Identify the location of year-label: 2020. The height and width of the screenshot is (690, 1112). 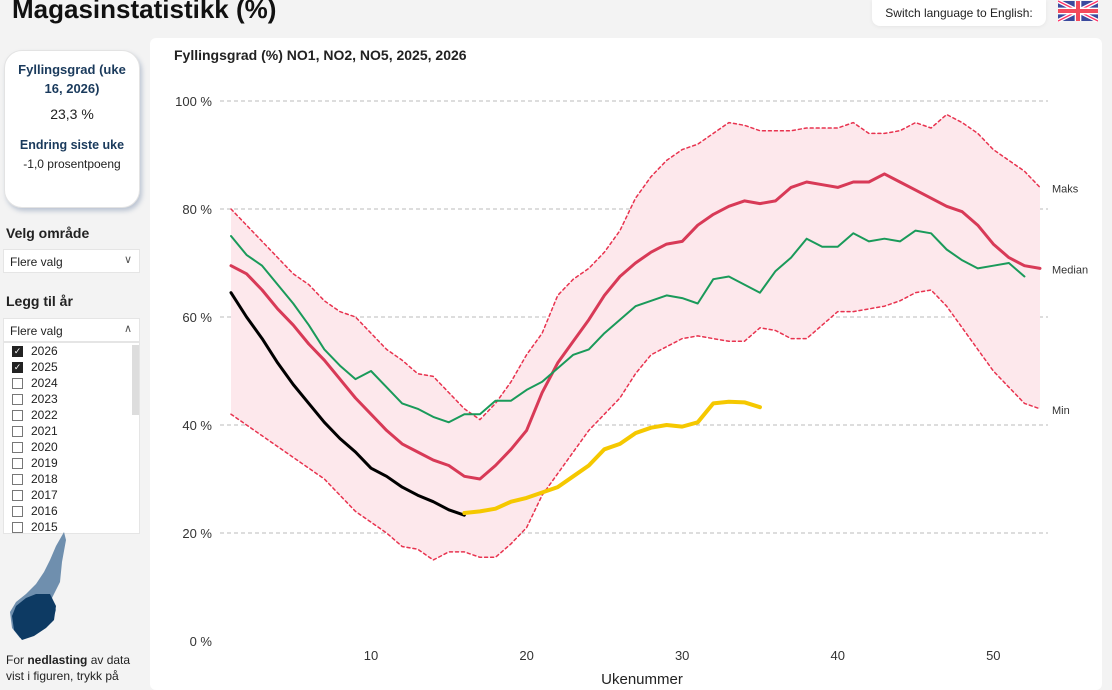
(44, 447).